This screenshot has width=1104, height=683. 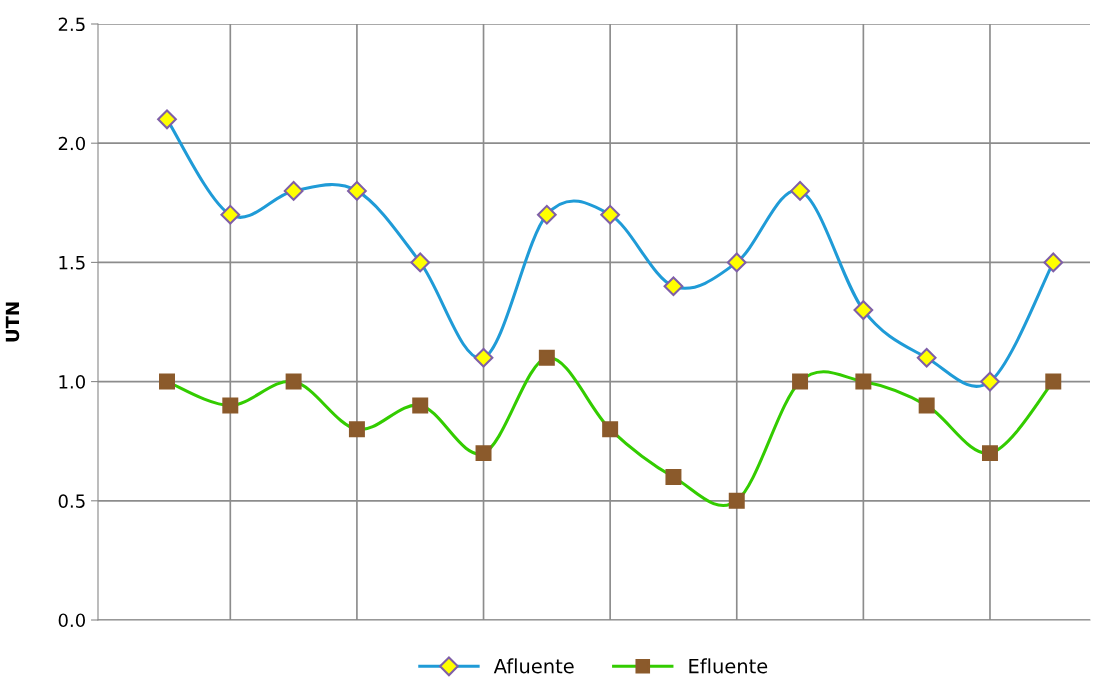 What do you see at coordinates (71, 143) in the screenshot?
I see `y-tick-label: 2.0` at bounding box center [71, 143].